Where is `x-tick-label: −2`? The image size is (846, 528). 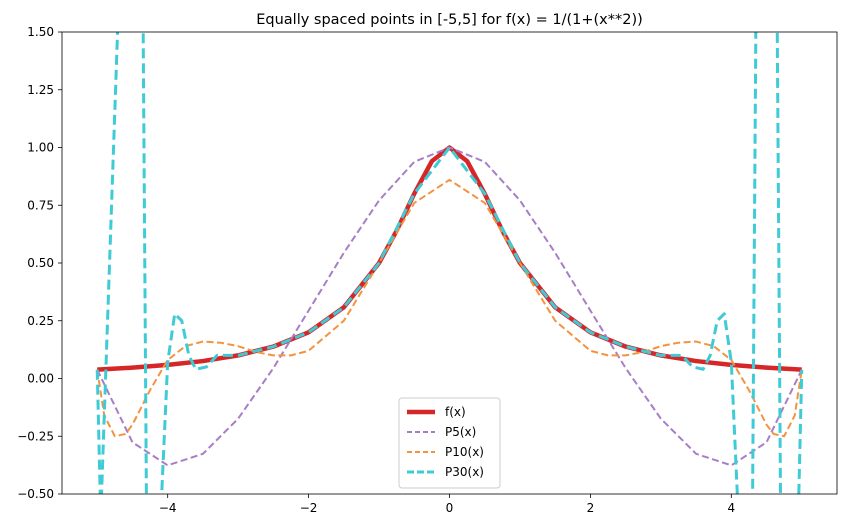 x-tick-label: −2 is located at coordinates (309, 508).